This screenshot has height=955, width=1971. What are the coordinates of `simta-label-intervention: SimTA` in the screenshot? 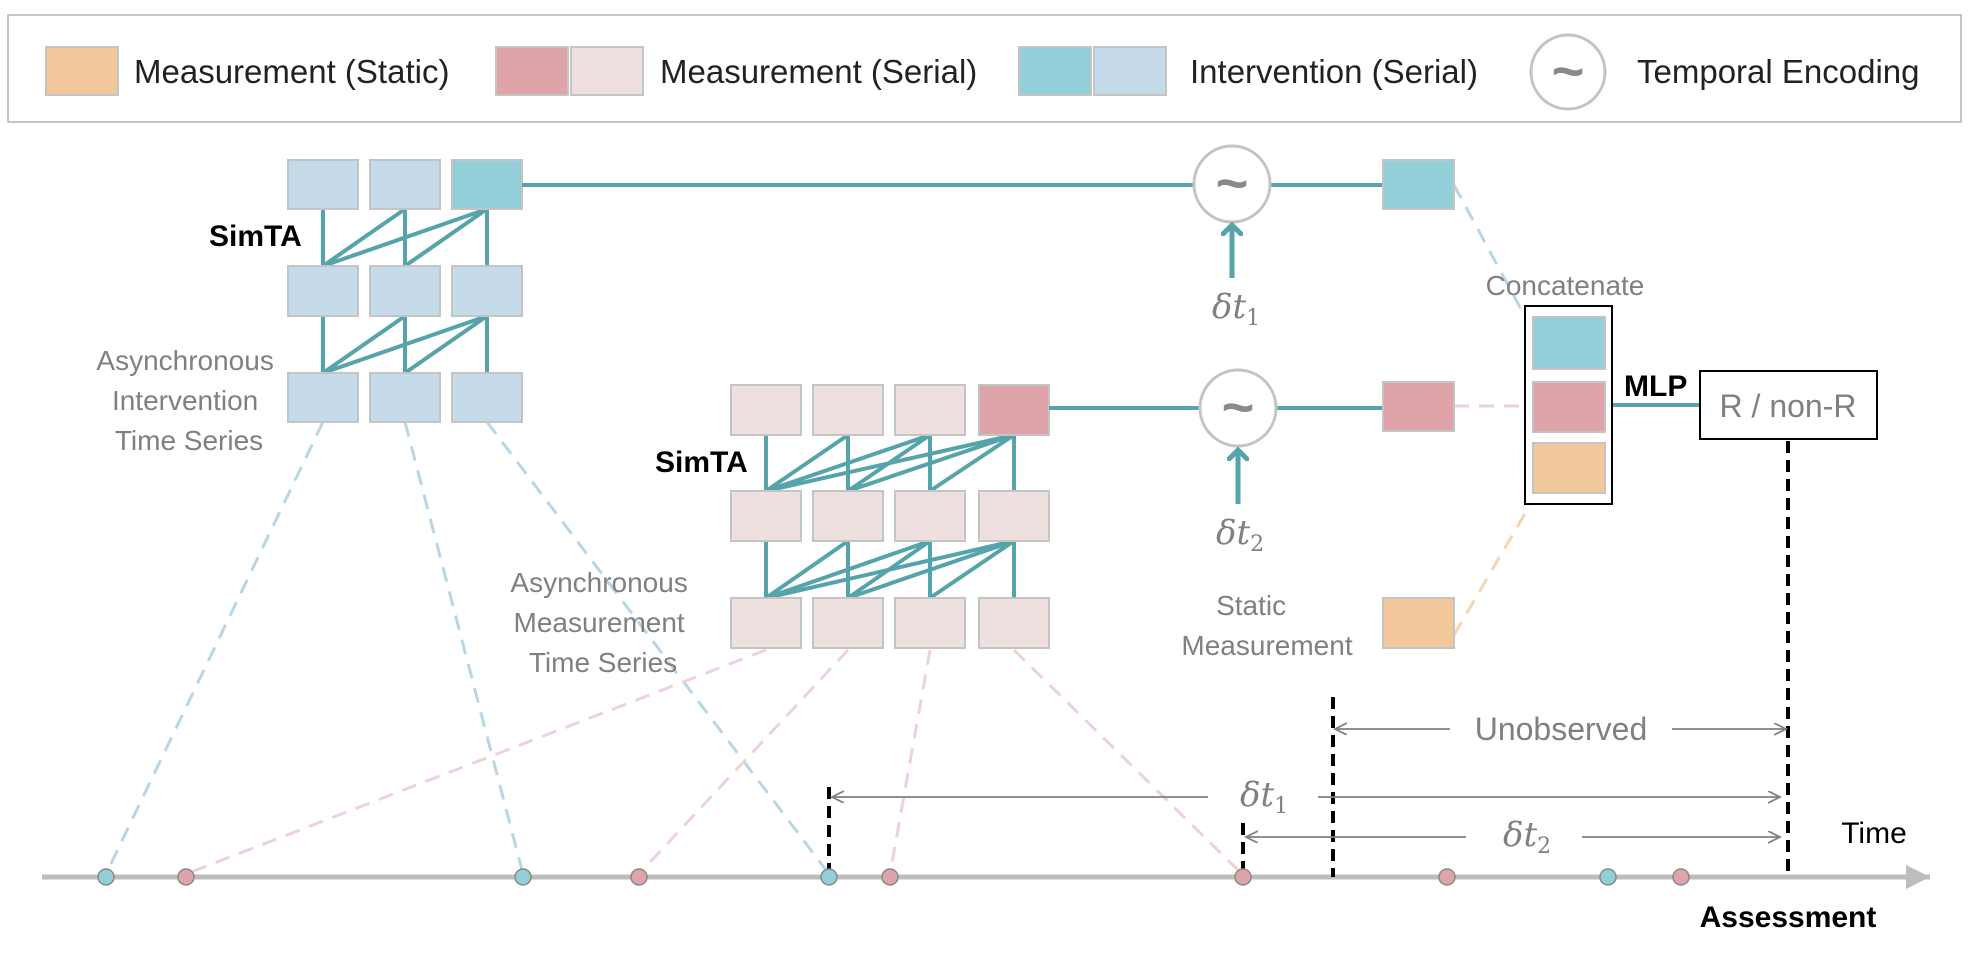 It's located at (255, 236).